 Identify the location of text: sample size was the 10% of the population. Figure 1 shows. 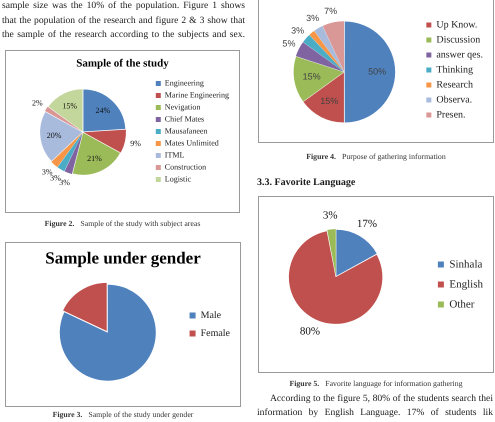
(123, 6).